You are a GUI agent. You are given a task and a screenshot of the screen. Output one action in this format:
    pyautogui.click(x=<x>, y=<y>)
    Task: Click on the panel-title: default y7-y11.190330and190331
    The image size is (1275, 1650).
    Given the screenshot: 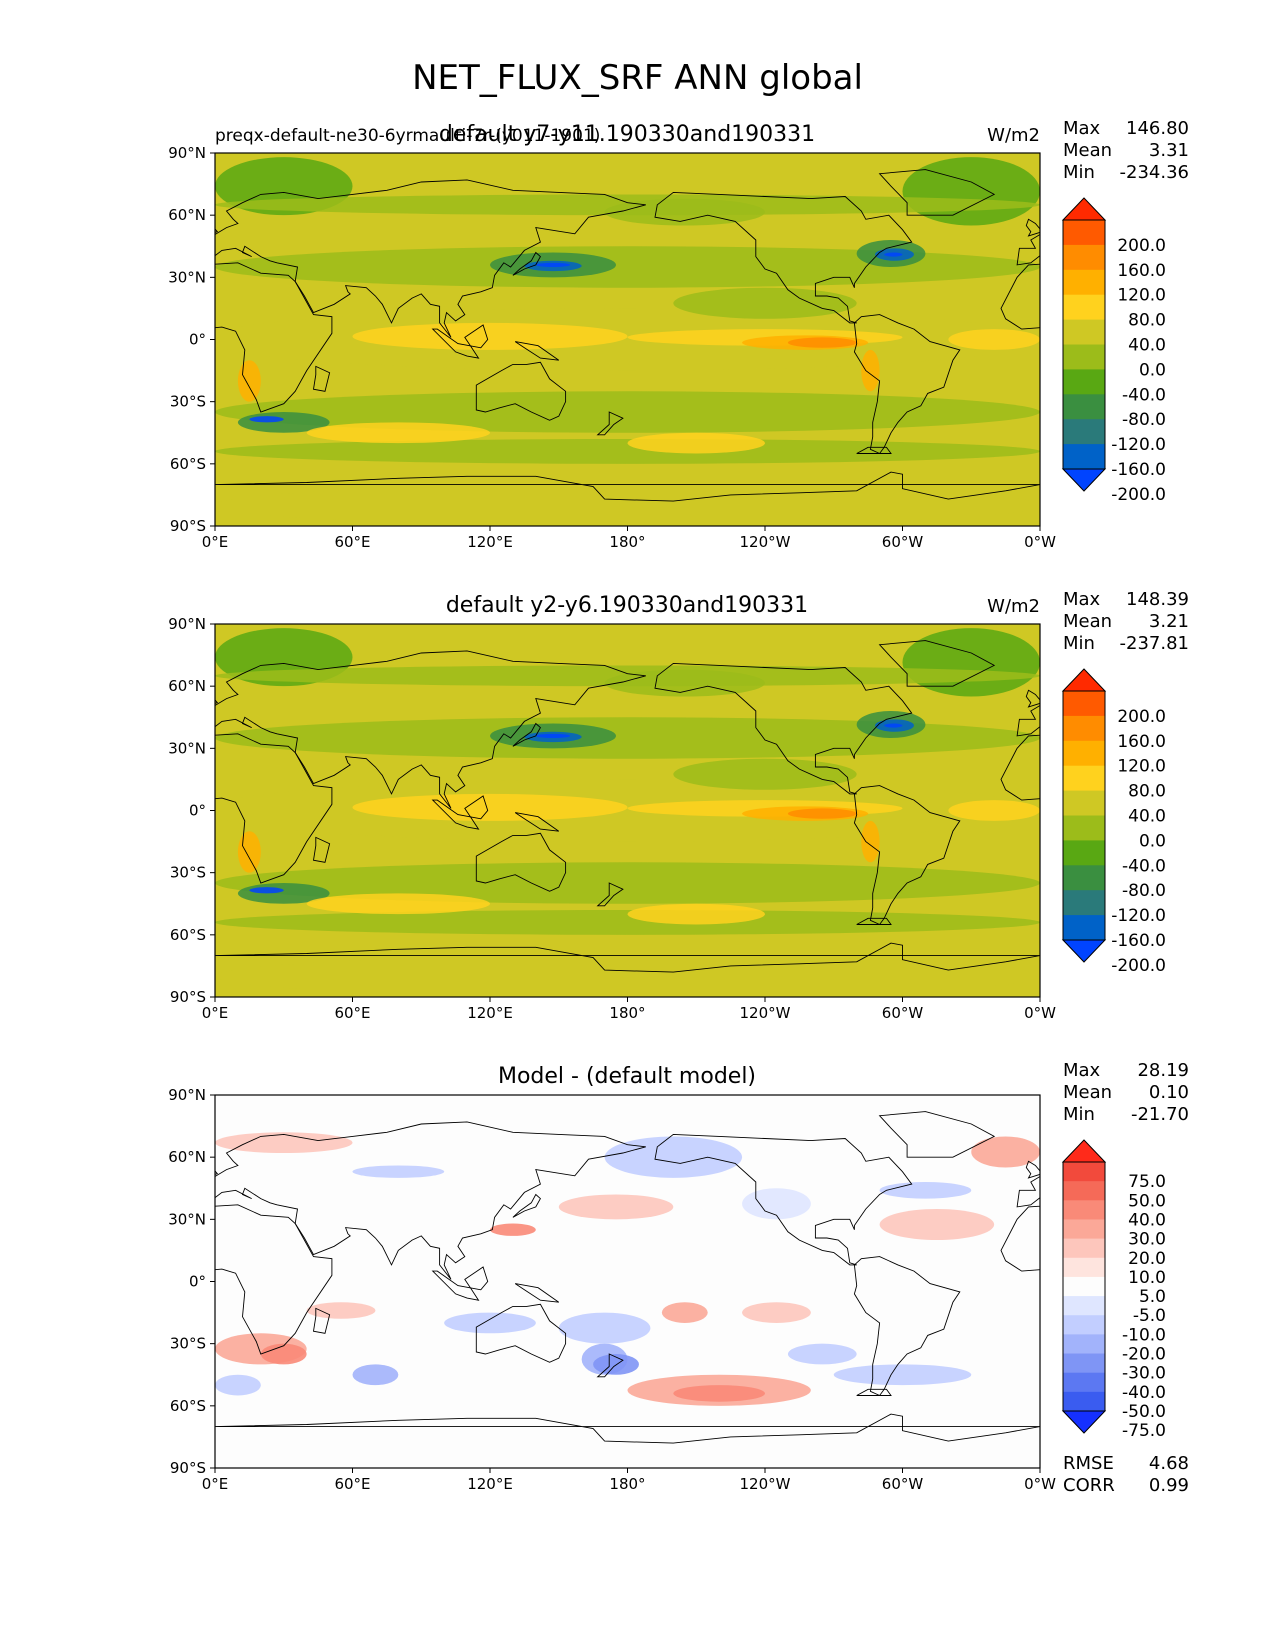 What is the action you would take?
    pyautogui.click(x=627, y=134)
    